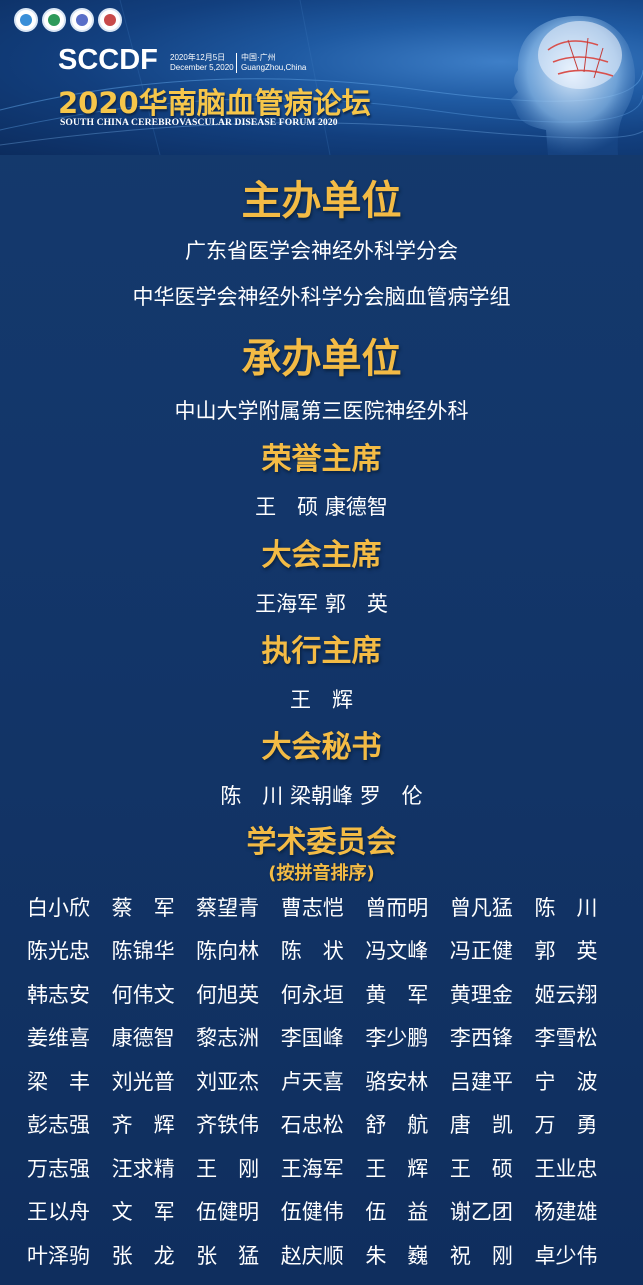 The height and width of the screenshot is (1285, 643). Describe the element at coordinates (143, 1212) in the screenshot. I see `committee-member-name: 文 军` at that location.